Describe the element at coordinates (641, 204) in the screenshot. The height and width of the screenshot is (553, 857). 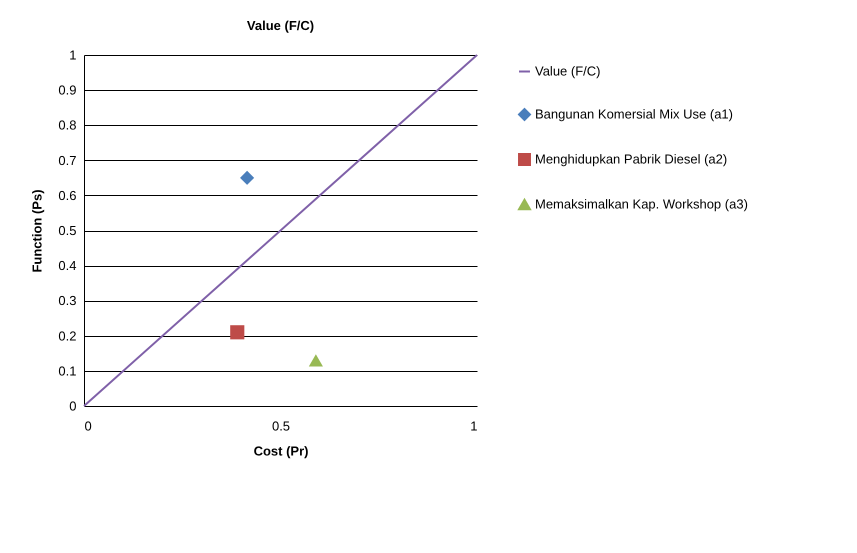
I see `legend-label: Memaksimalkan Kap. Workshop (a3)` at that location.